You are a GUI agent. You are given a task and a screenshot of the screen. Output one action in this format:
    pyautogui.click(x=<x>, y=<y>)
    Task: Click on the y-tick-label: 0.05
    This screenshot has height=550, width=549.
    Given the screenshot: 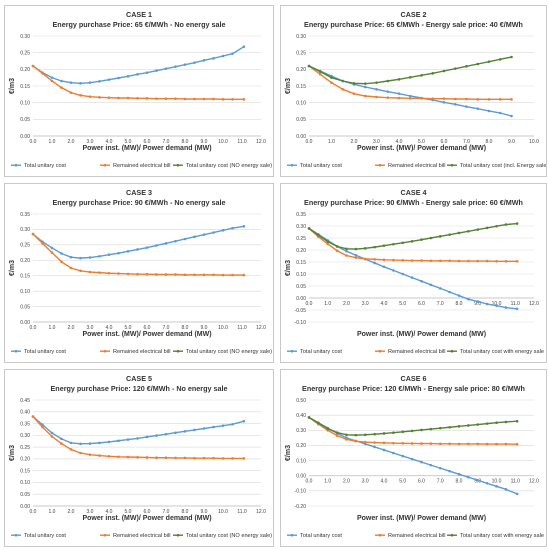 What is the action you would take?
    pyautogui.click(x=25, y=120)
    